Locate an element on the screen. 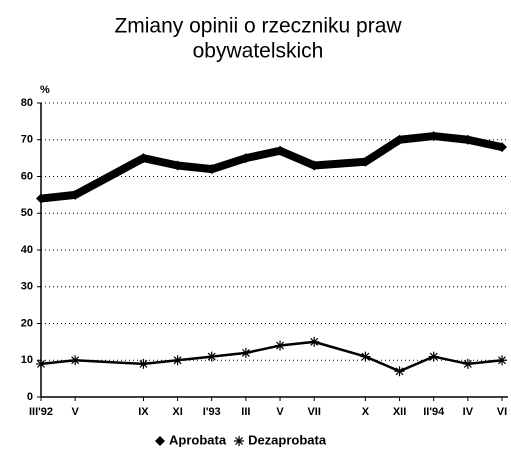 The height and width of the screenshot is (456, 511). series-line is located at coordinates (271, 167).